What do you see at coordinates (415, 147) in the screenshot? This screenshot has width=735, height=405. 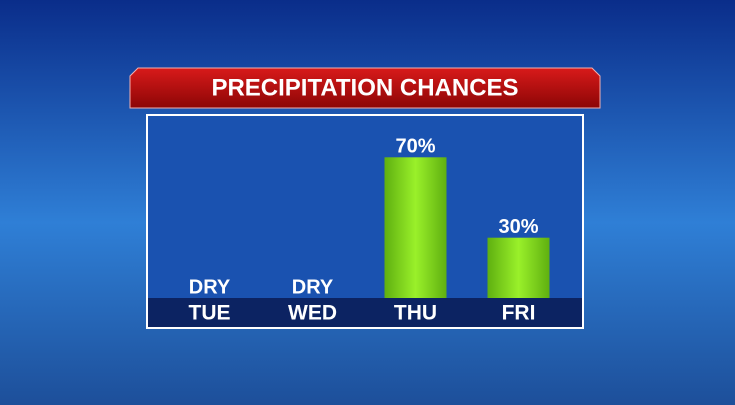 I see `value-label: 70%` at bounding box center [415, 147].